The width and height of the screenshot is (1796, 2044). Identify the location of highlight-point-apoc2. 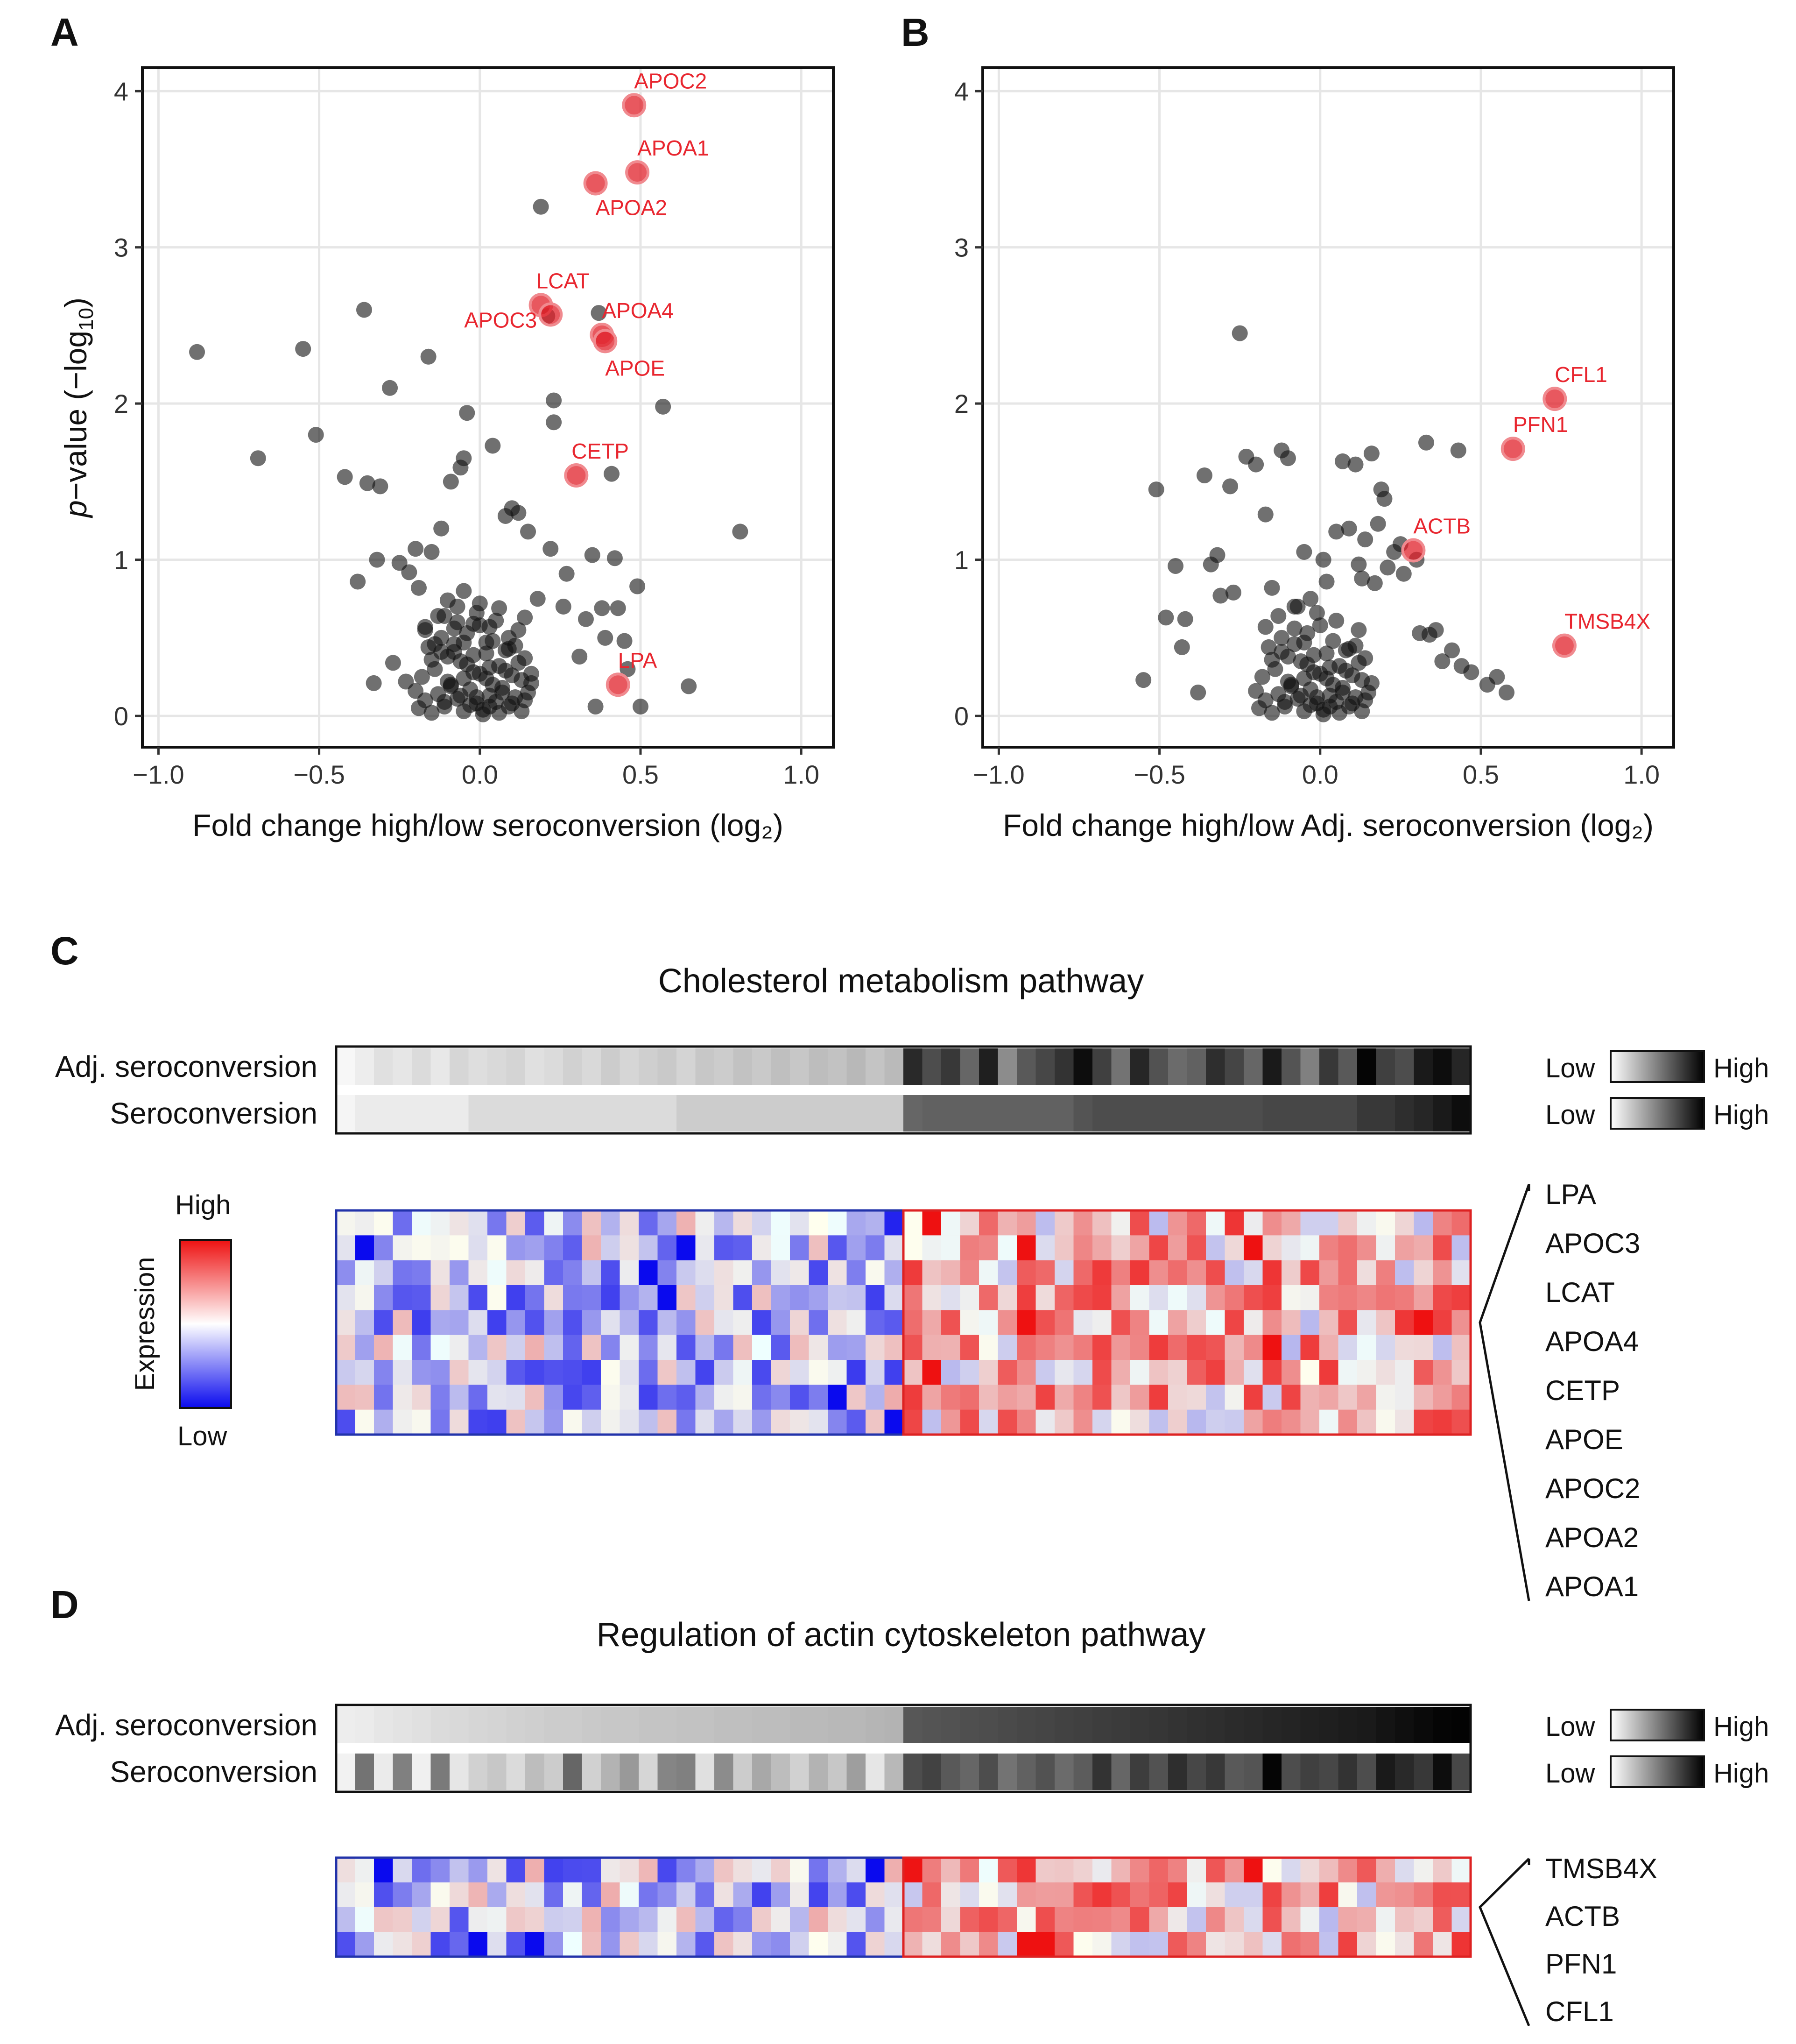
(634, 105).